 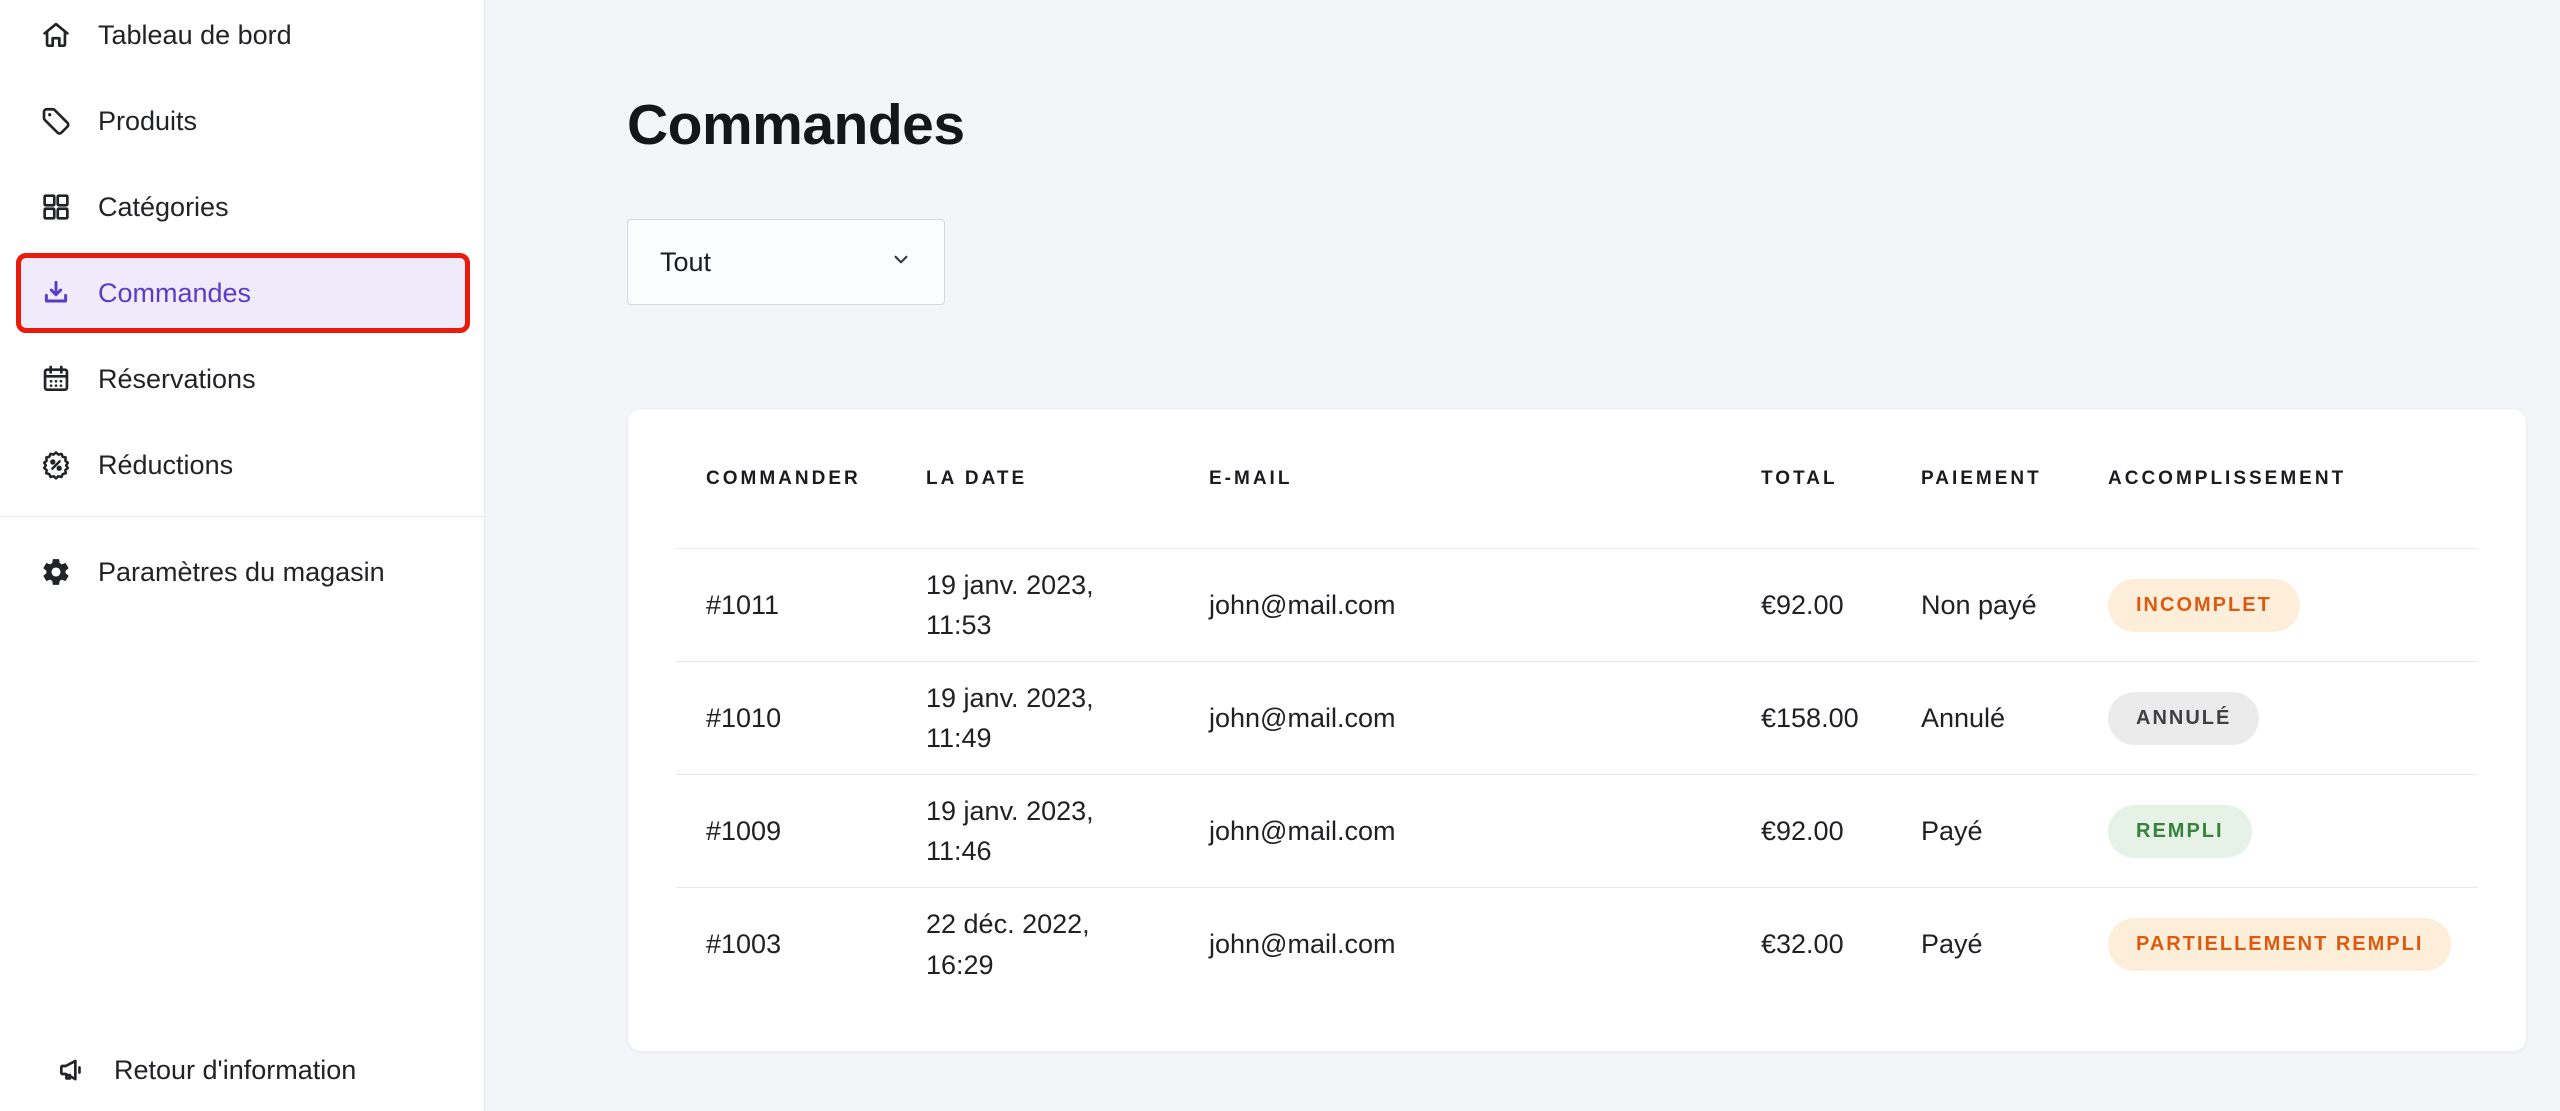 I want to click on payment-status-cell: Non payé, so click(x=1979, y=604).